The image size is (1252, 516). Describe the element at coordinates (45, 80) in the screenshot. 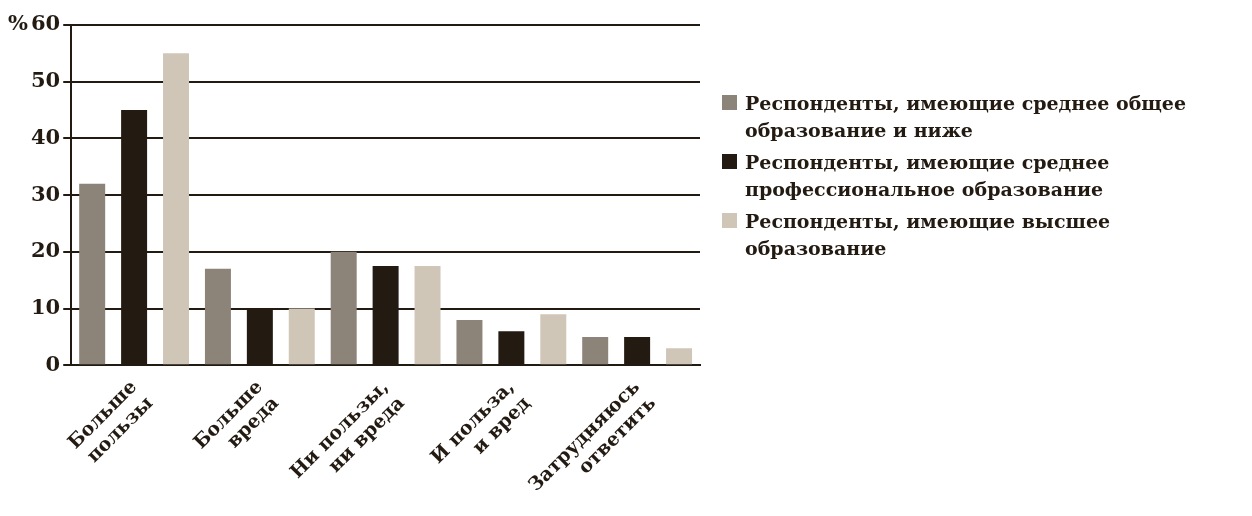

I see `y-tick-label: 50` at that location.